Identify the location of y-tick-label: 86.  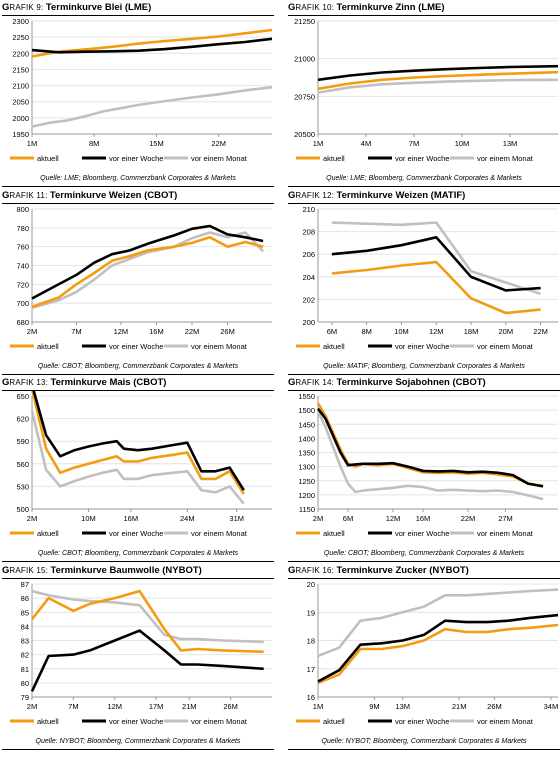
(25, 598).